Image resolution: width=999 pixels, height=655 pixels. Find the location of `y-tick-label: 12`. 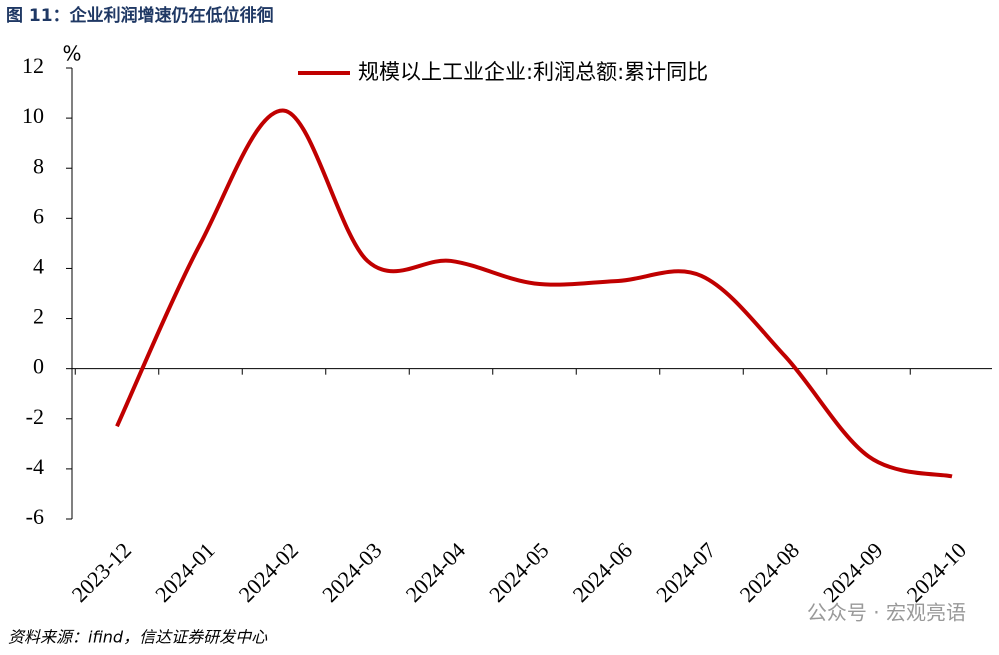

y-tick-label: 12 is located at coordinates (33, 65).